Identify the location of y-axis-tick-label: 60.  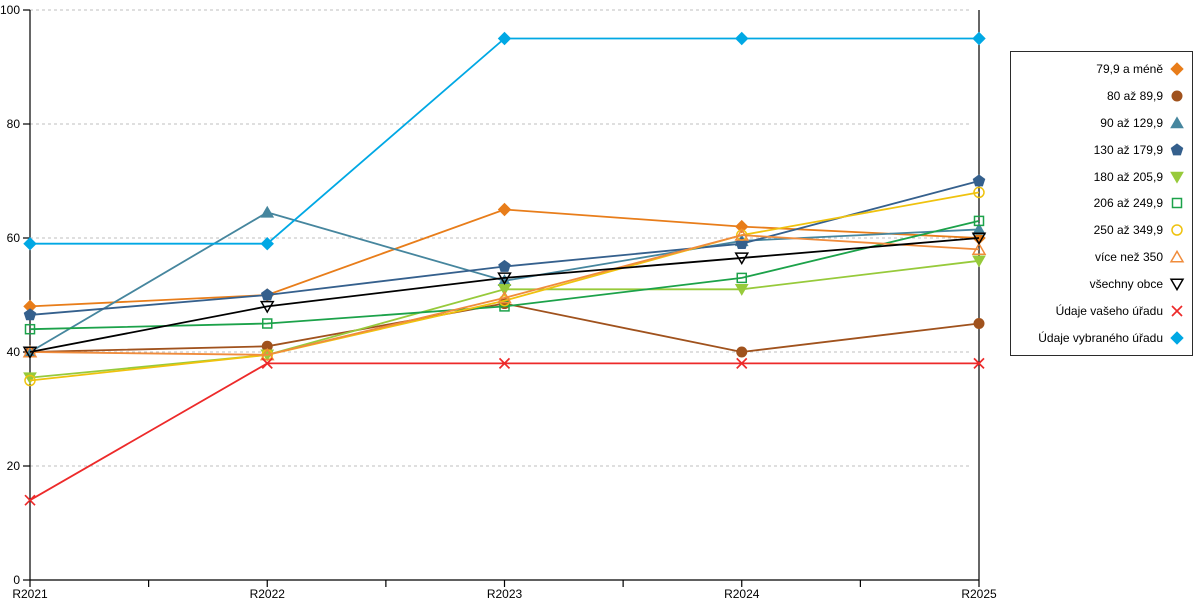
(14, 238).